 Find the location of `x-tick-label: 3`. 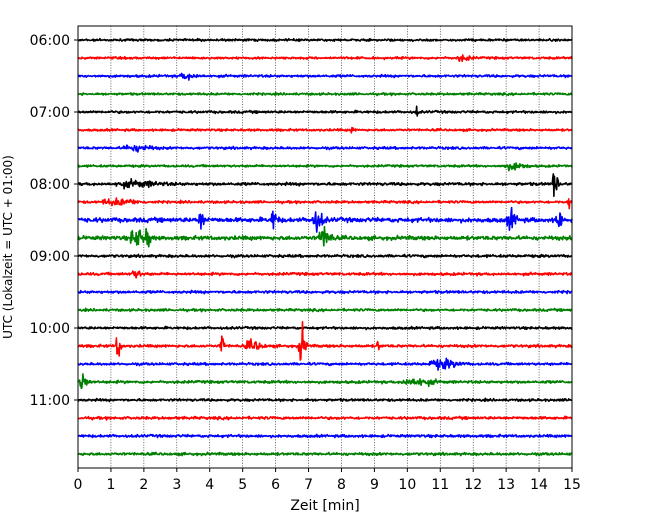

x-tick-label: 3 is located at coordinates (176, 485).